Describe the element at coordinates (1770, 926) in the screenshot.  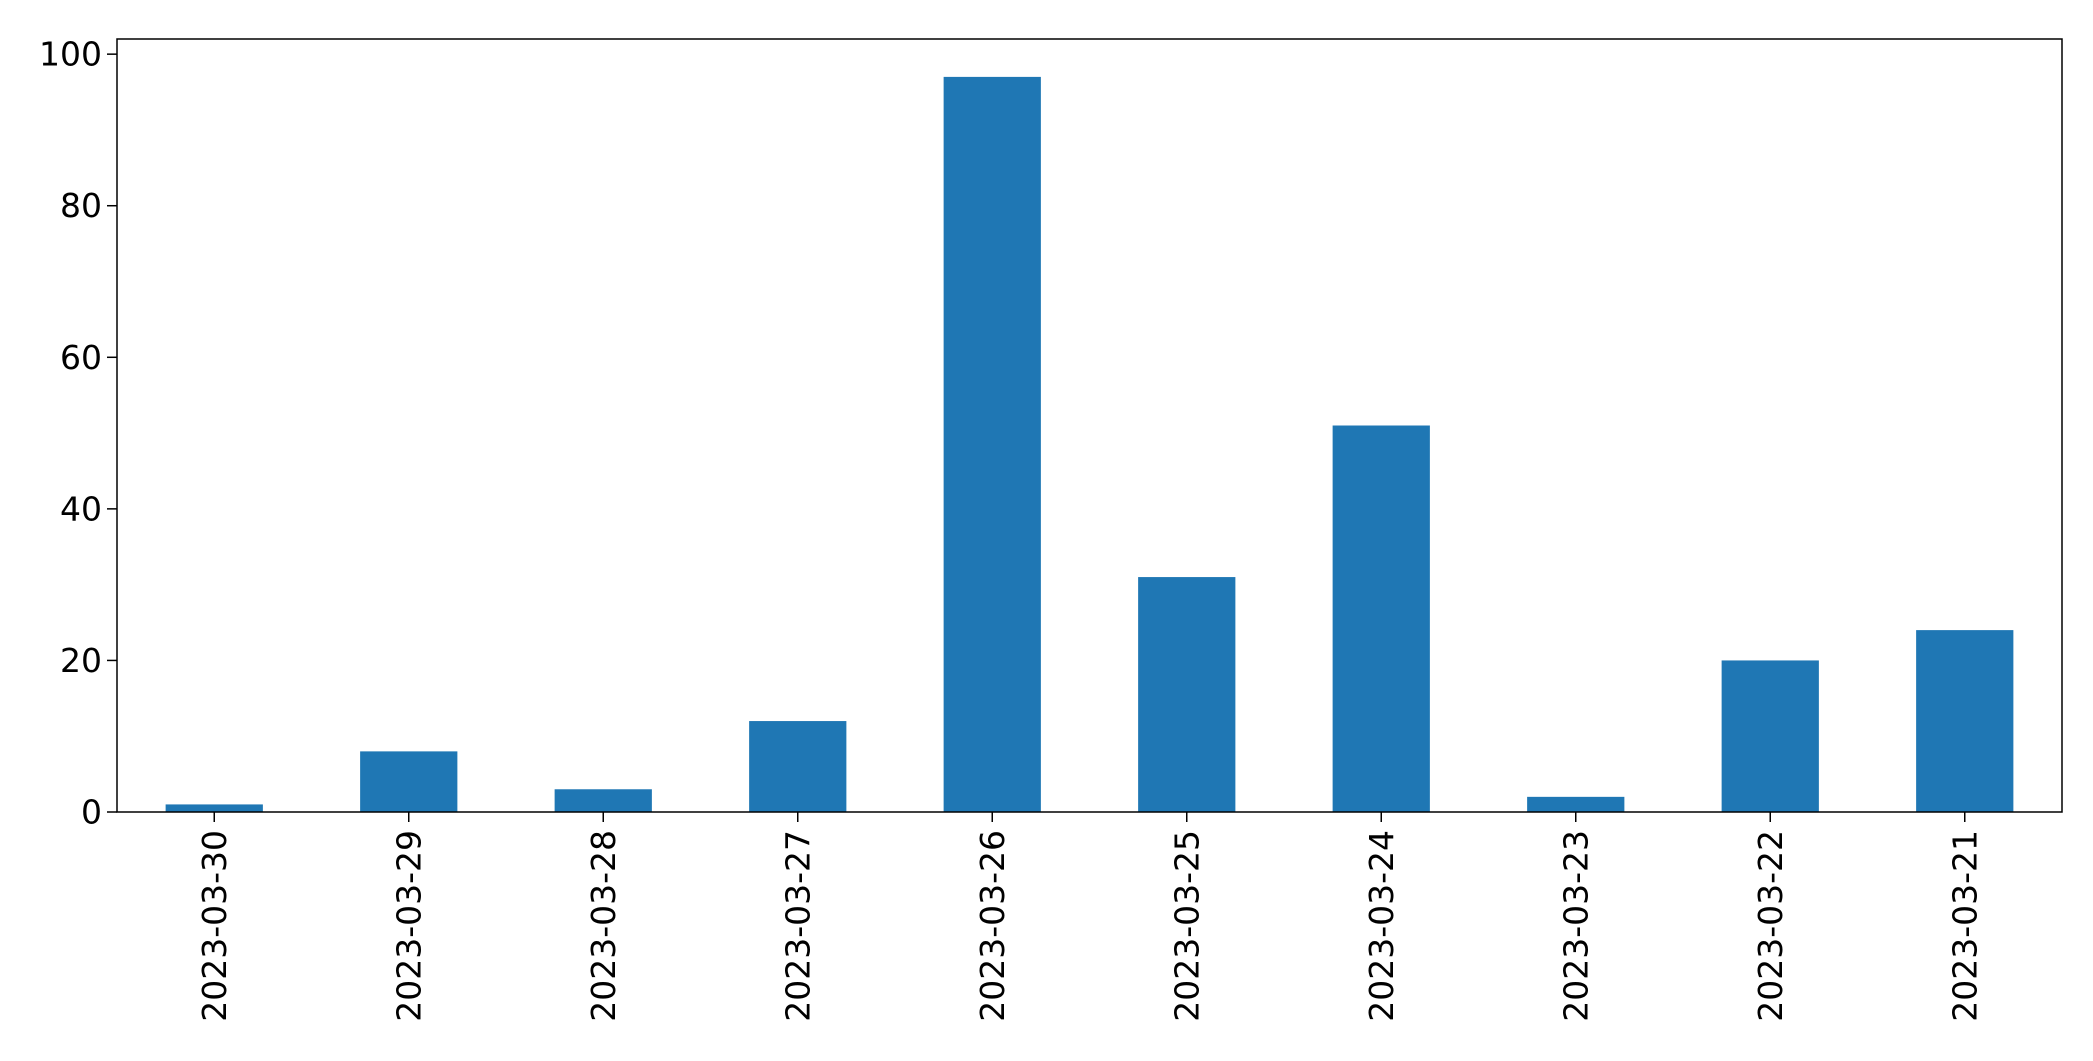
I see `x-tick-label: 2023-03-22` at that location.